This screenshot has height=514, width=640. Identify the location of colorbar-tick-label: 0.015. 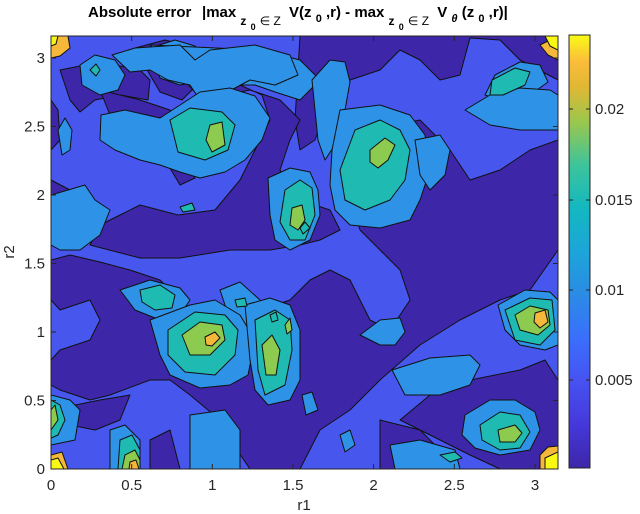
(614, 200).